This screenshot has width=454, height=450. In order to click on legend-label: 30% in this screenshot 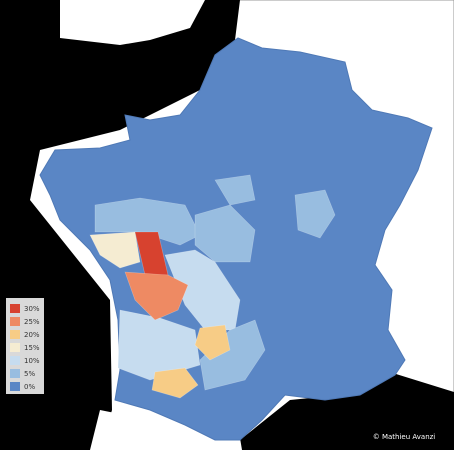, I will do `click(32, 309)`.